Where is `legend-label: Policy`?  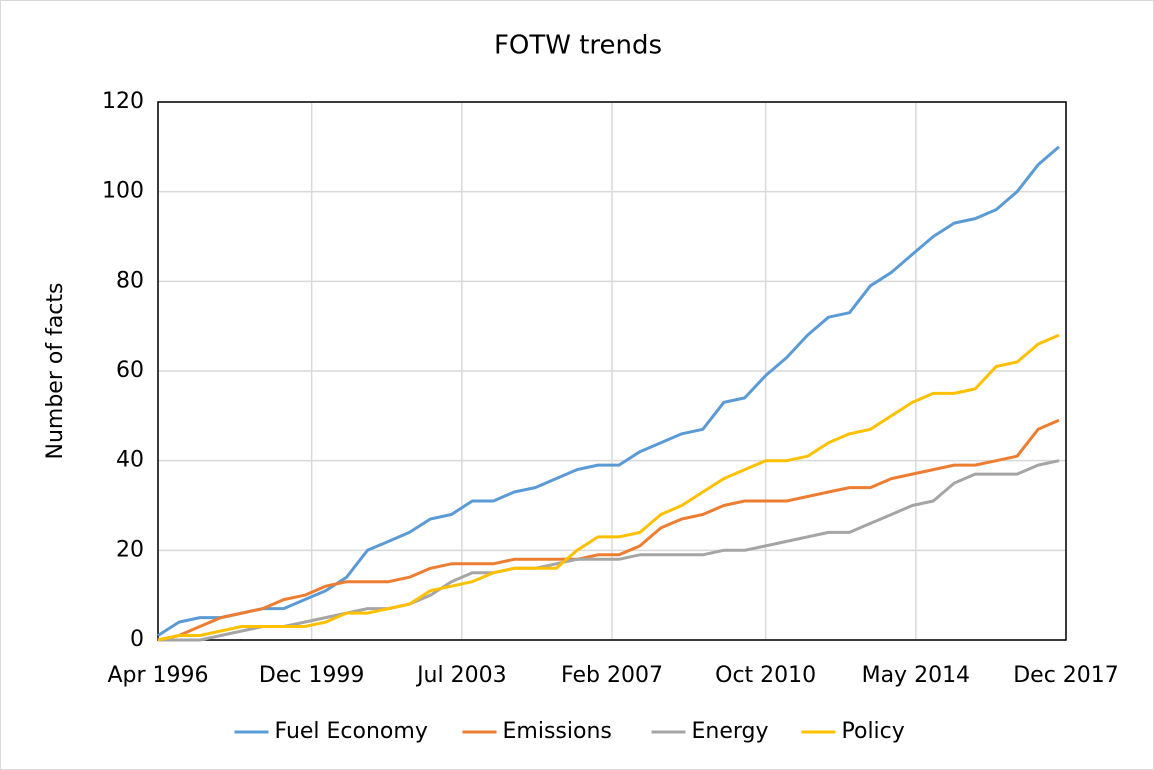 legend-label: Policy is located at coordinates (873, 731).